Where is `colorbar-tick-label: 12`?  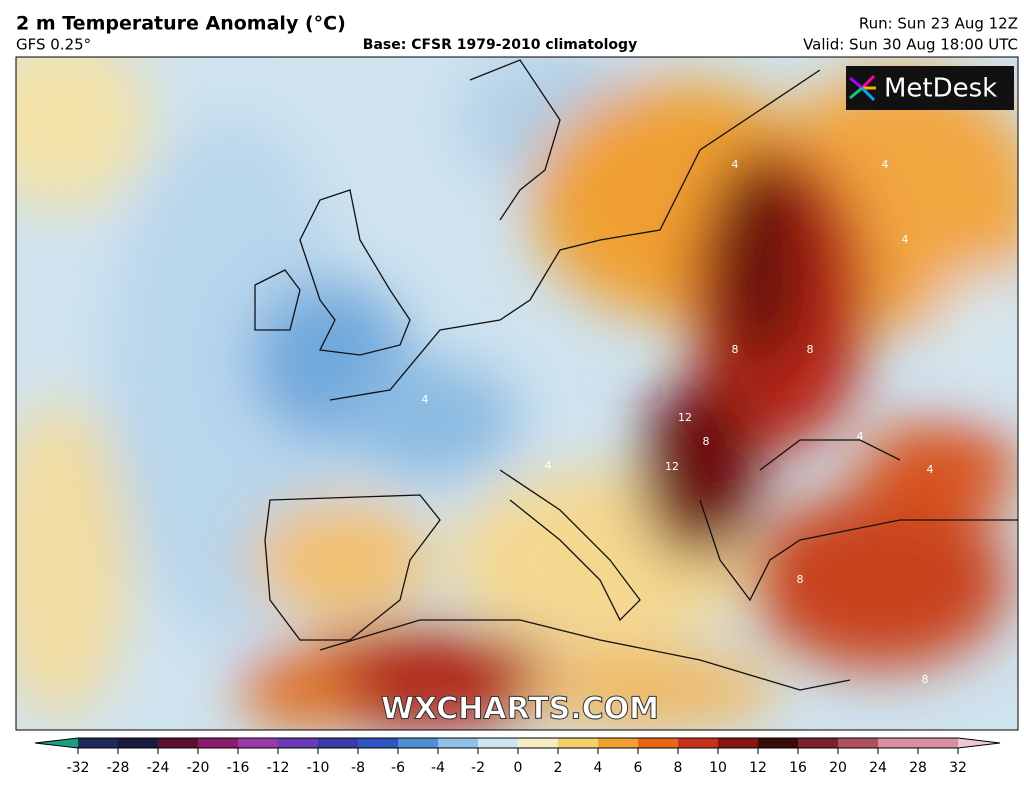 colorbar-tick-label: 12 is located at coordinates (758, 768).